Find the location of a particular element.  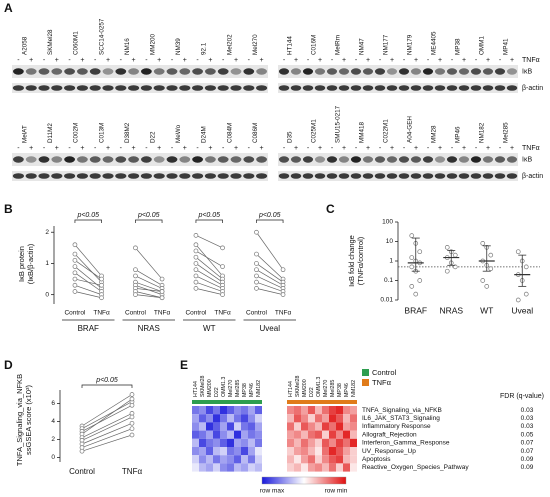

cell-line-label: D38M2 is located at coordinates (127, 132).